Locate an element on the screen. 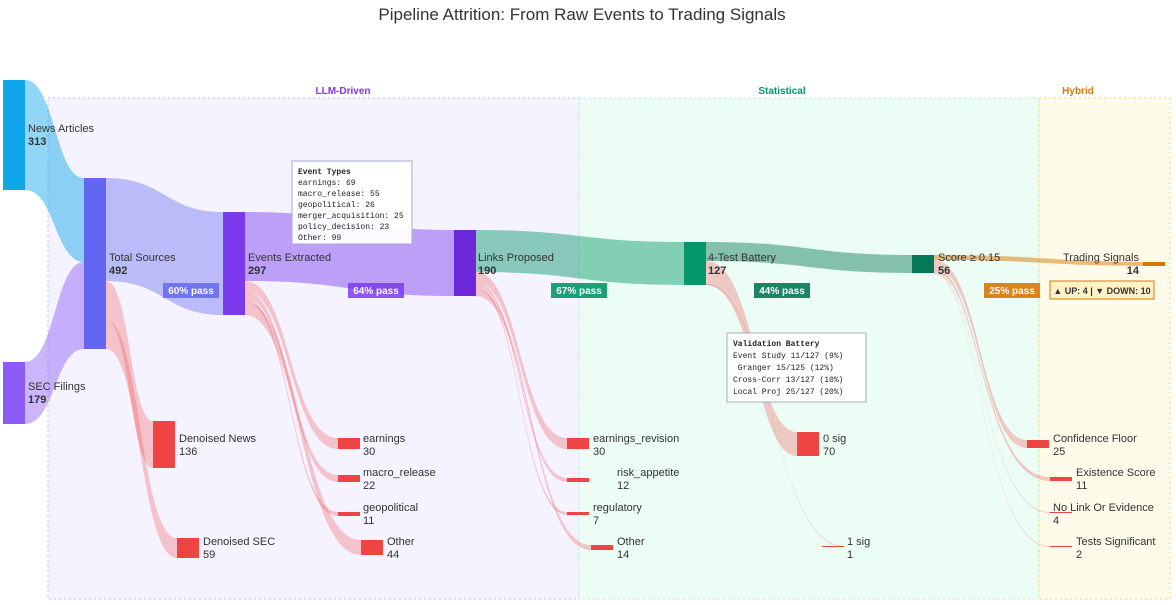 This screenshot has width=1176, height=605. node-lk-reg is located at coordinates (578, 513).